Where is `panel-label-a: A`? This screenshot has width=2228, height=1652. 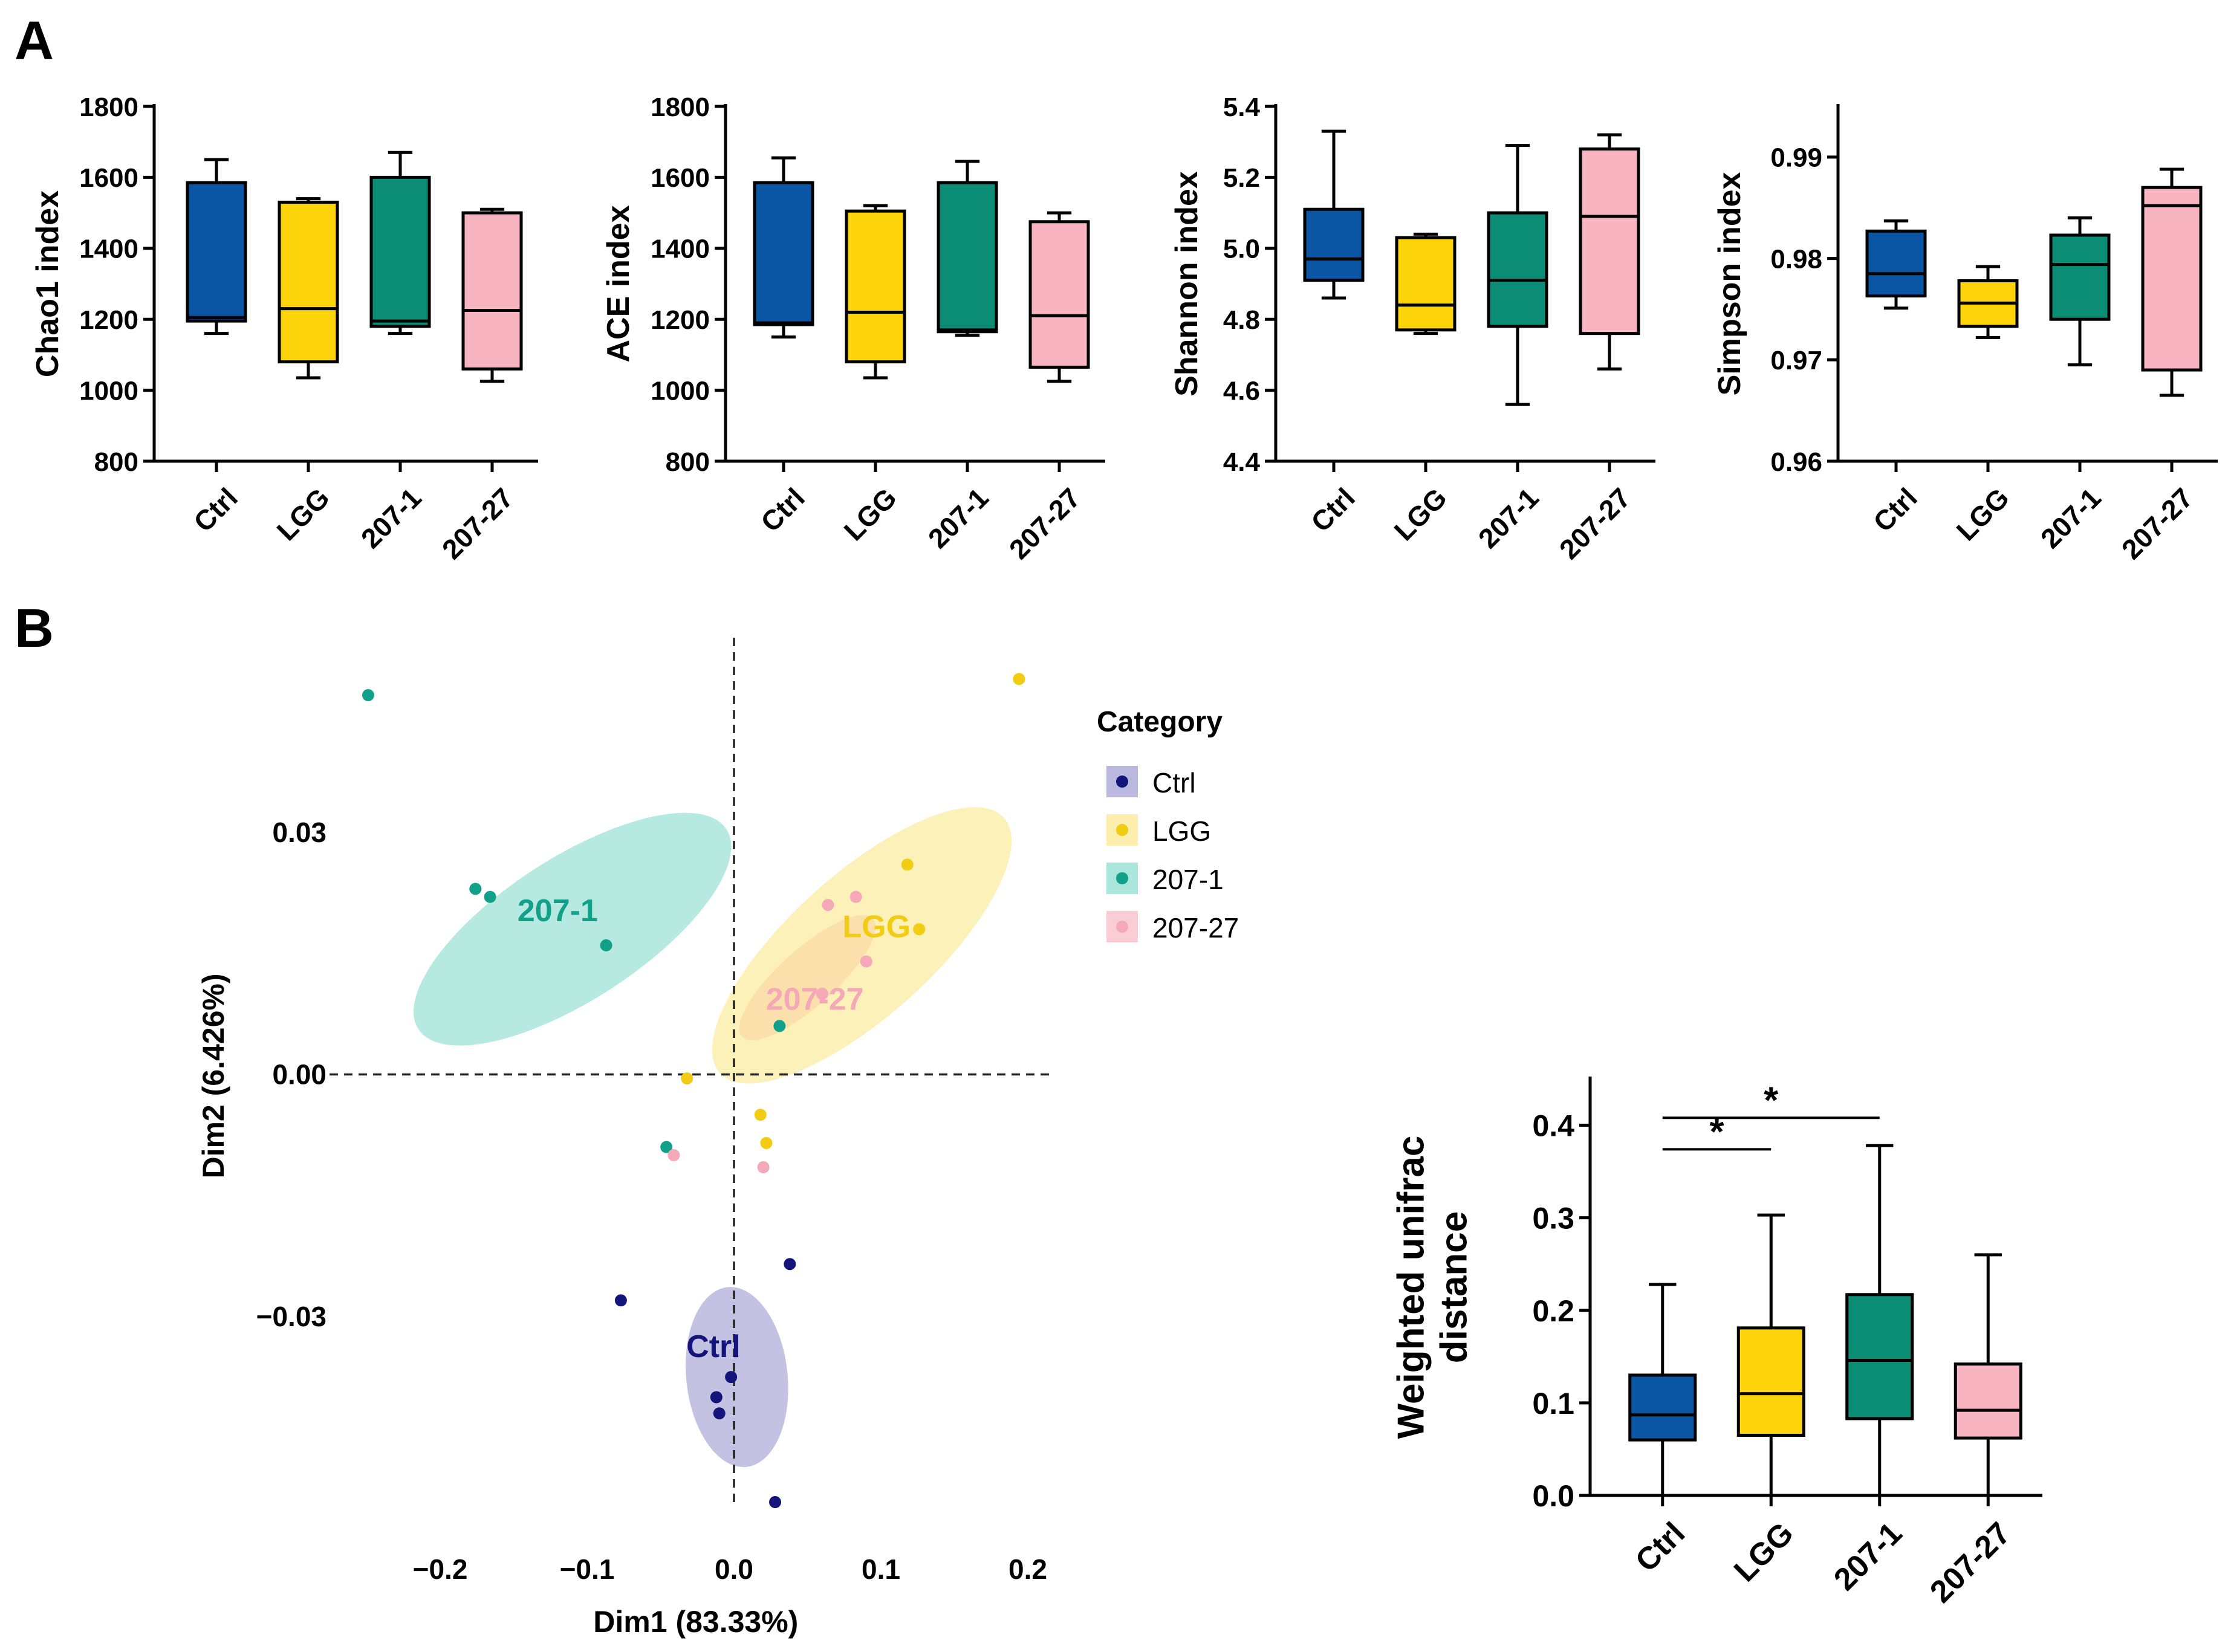 panel-label-a: A is located at coordinates (35, 41).